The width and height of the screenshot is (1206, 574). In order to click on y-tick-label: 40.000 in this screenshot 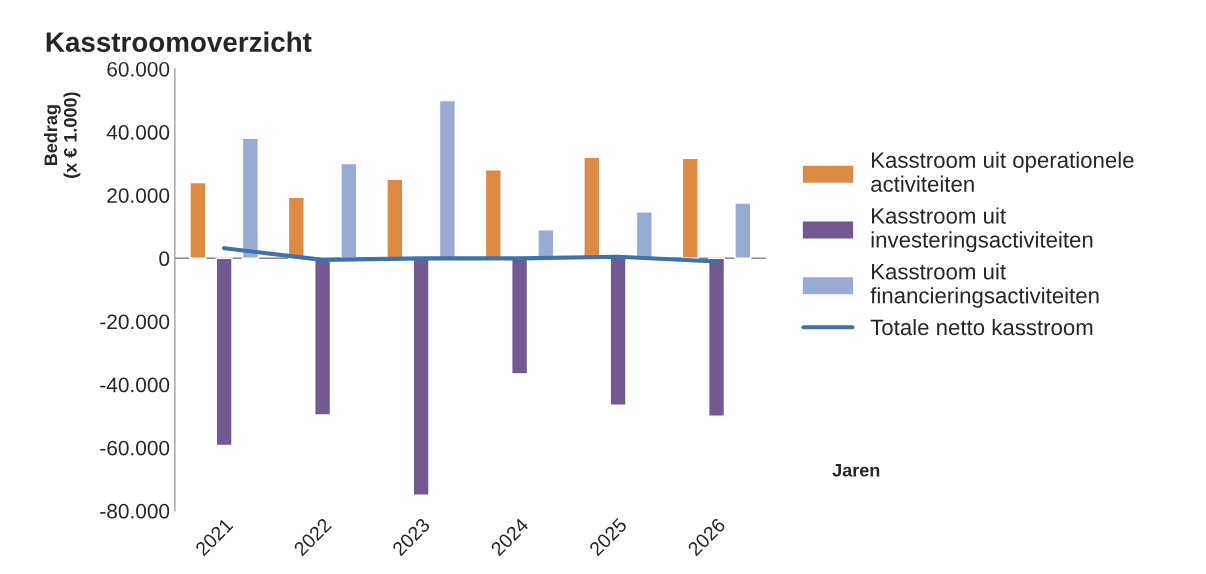, I will do `click(138, 132)`.